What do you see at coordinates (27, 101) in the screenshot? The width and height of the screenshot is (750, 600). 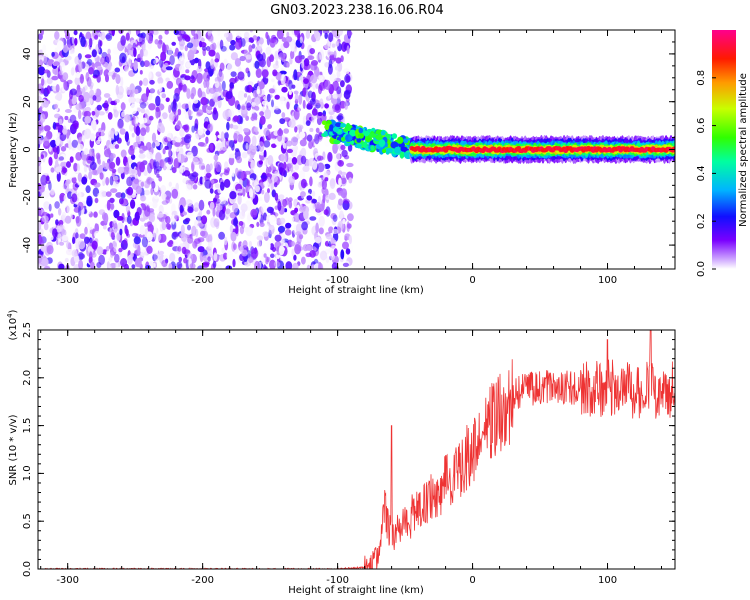 I see `y-tick-label: 20` at bounding box center [27, 101].